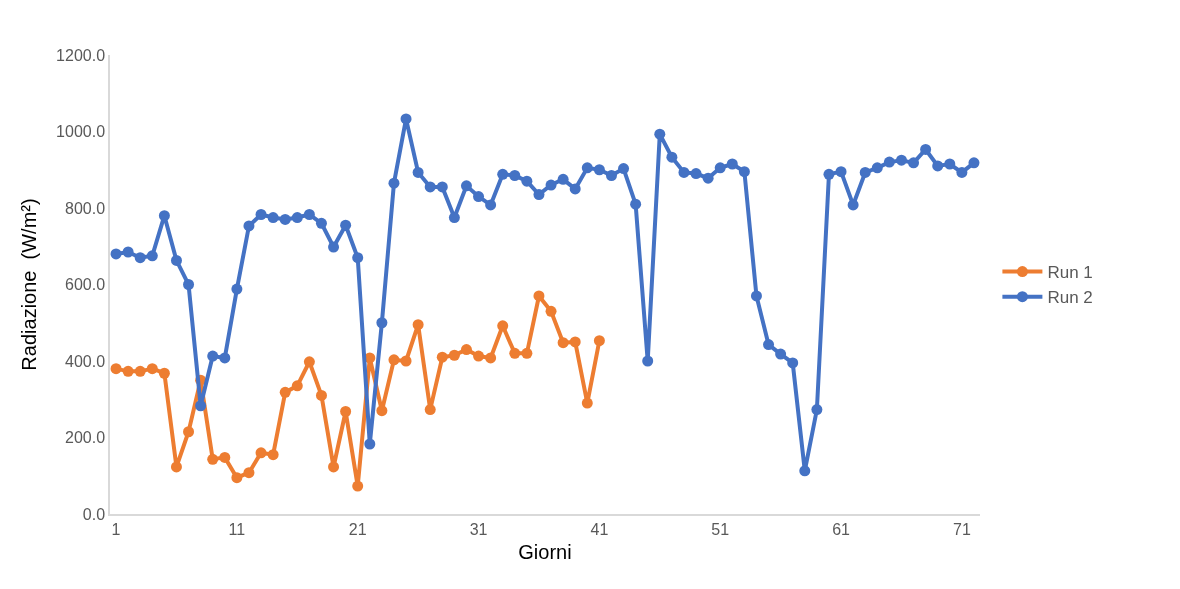 Image resolution: width=1180 pixels, height=589 pixels. Describe the element at coordinates (357, 529) in the screenshot. I see `x-tick-label: 21` at that location.